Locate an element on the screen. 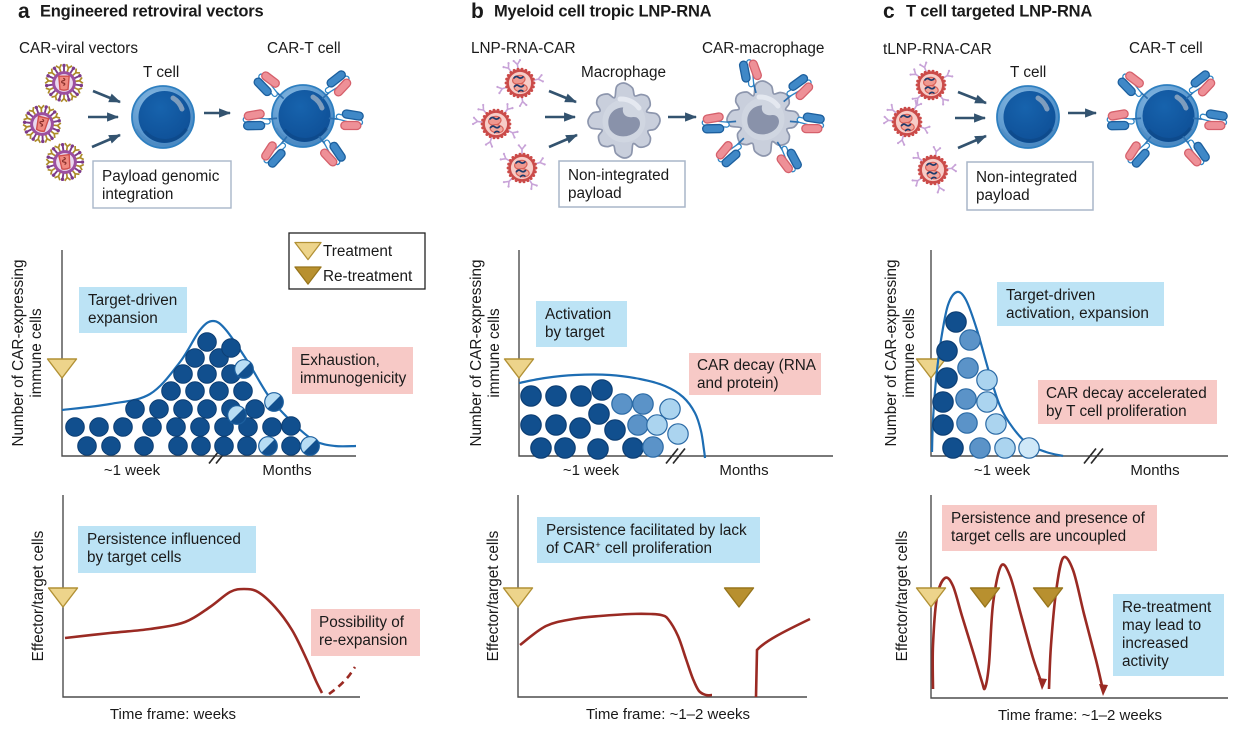 Image resolution: width=1237 pixels, height=730 pixels. svg-text: b is located at coordinates (477, 11).